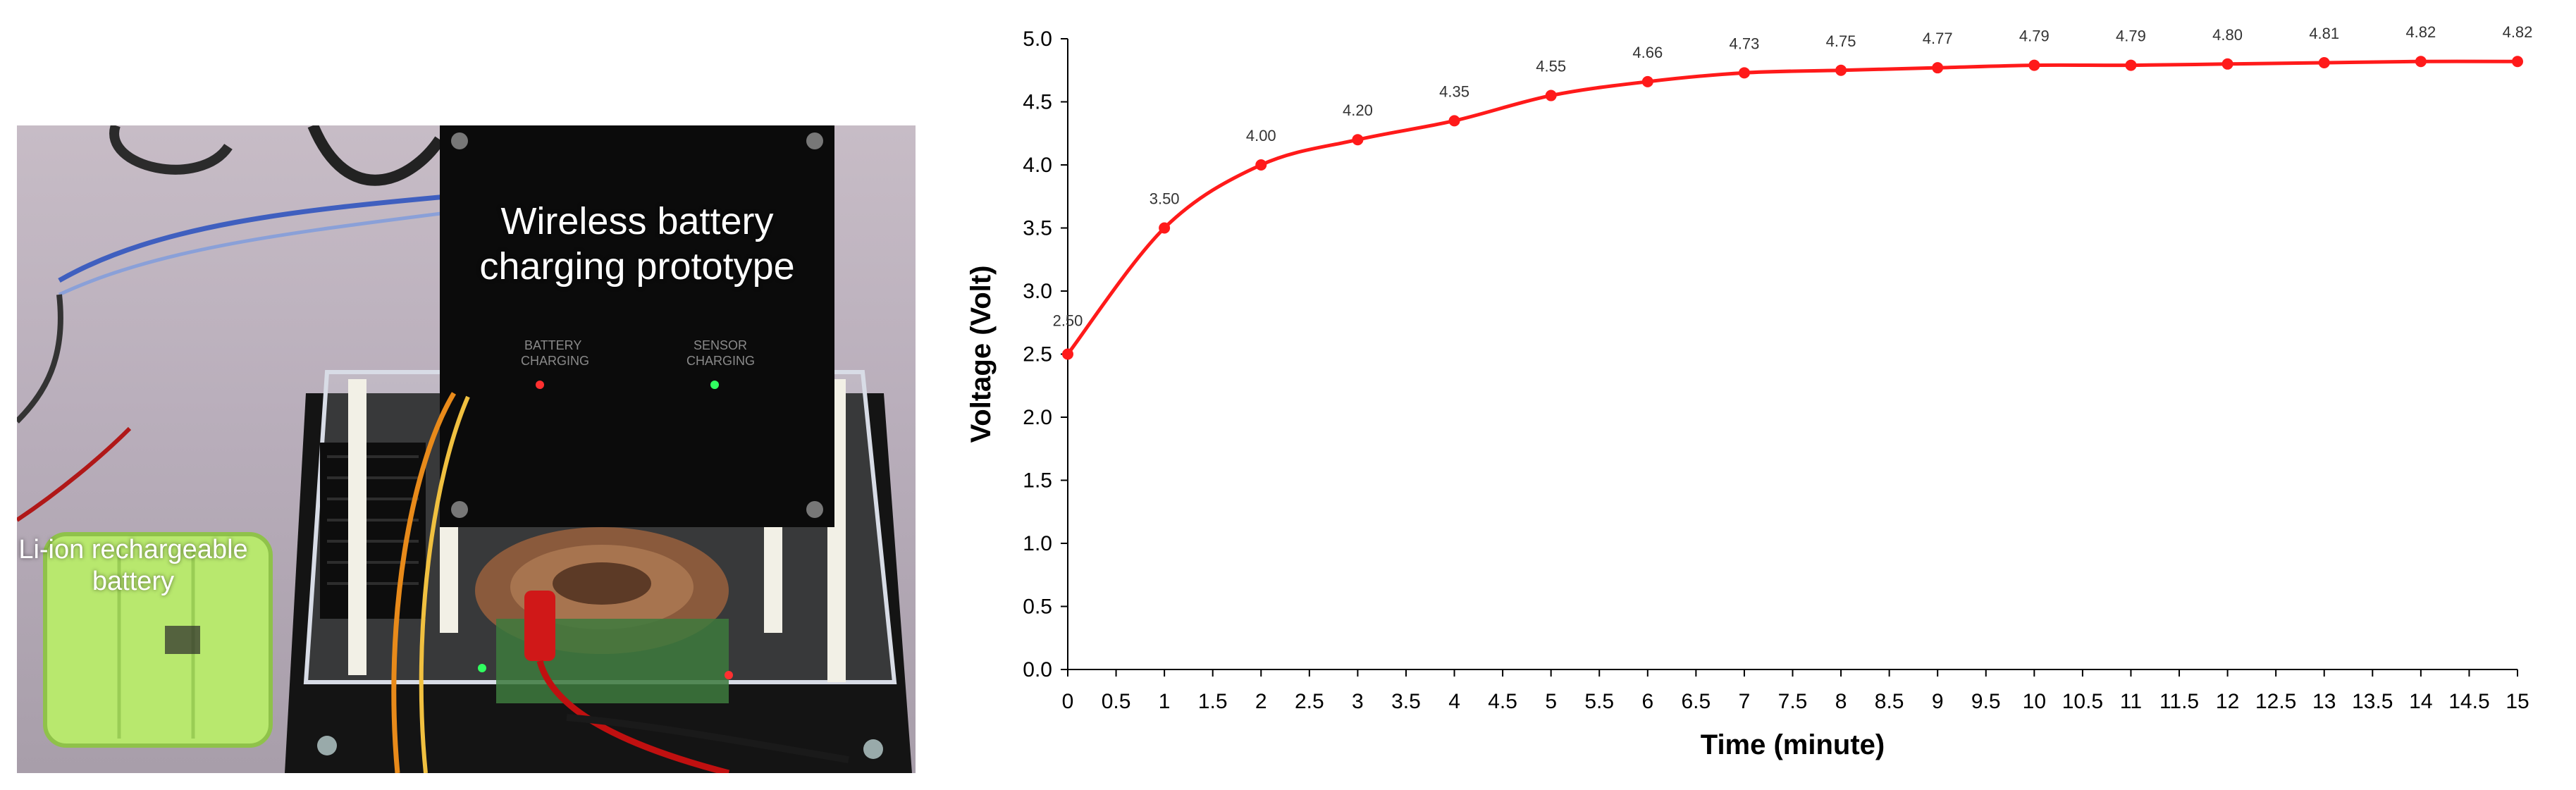 Image resolution: width=2576 pixels, height=790 pixels. What do you see at coordinates (1647, 701) in the screenshot?
I see `x-tick-label: 6` at bounding box center [1647, 701].